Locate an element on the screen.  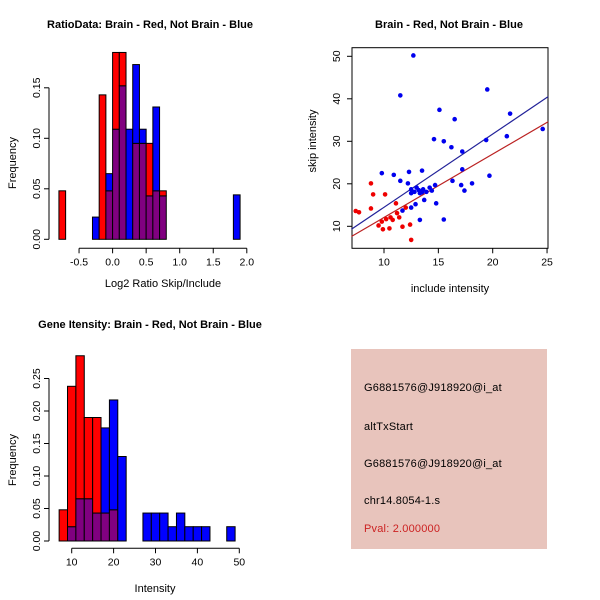
event-type-text: altTxStart is located at coordinates (389, 427).